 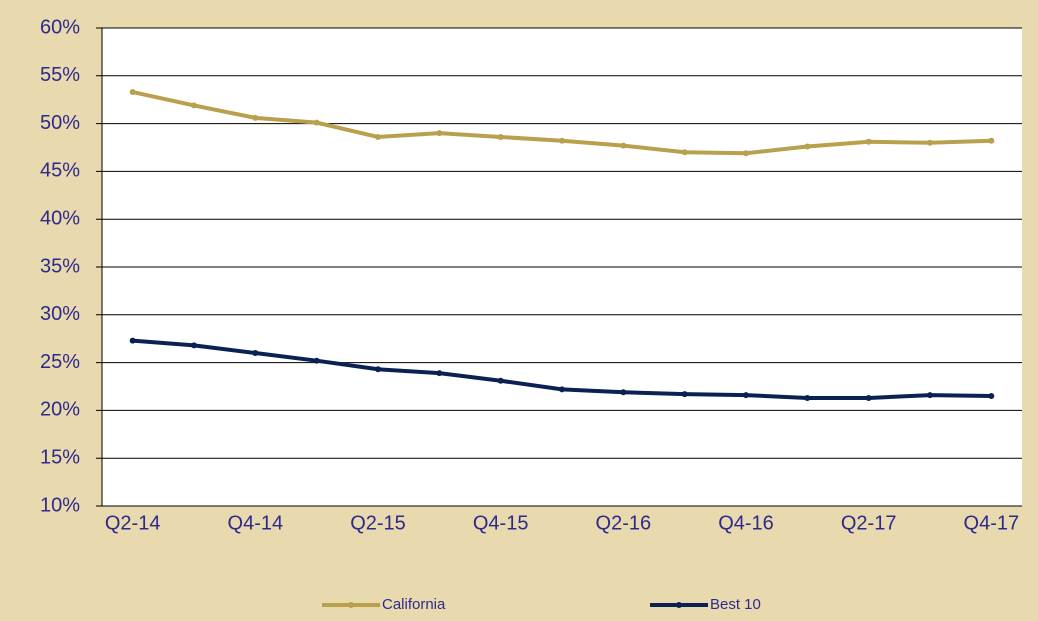 What do you see at coordinates (60, 75) in the screenshot?
I see `y-tick-label: 55%` at bounding box center [60, 75].